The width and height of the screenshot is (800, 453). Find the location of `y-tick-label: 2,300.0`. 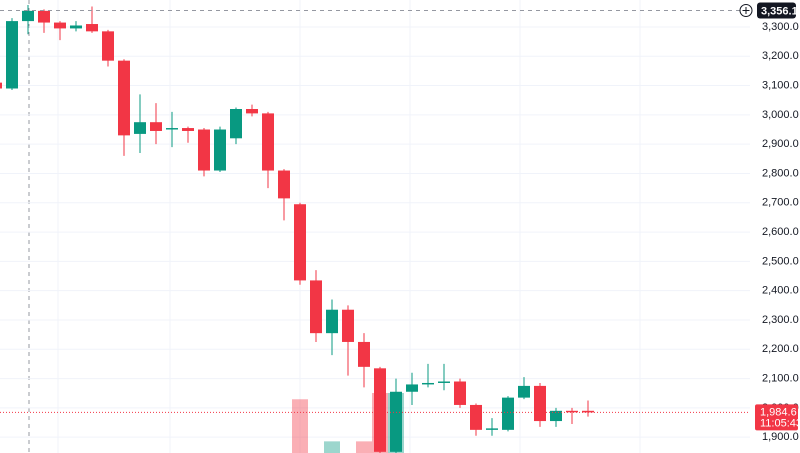

y-tick-label: 2,300.0 is located at coordinates (780, 320).